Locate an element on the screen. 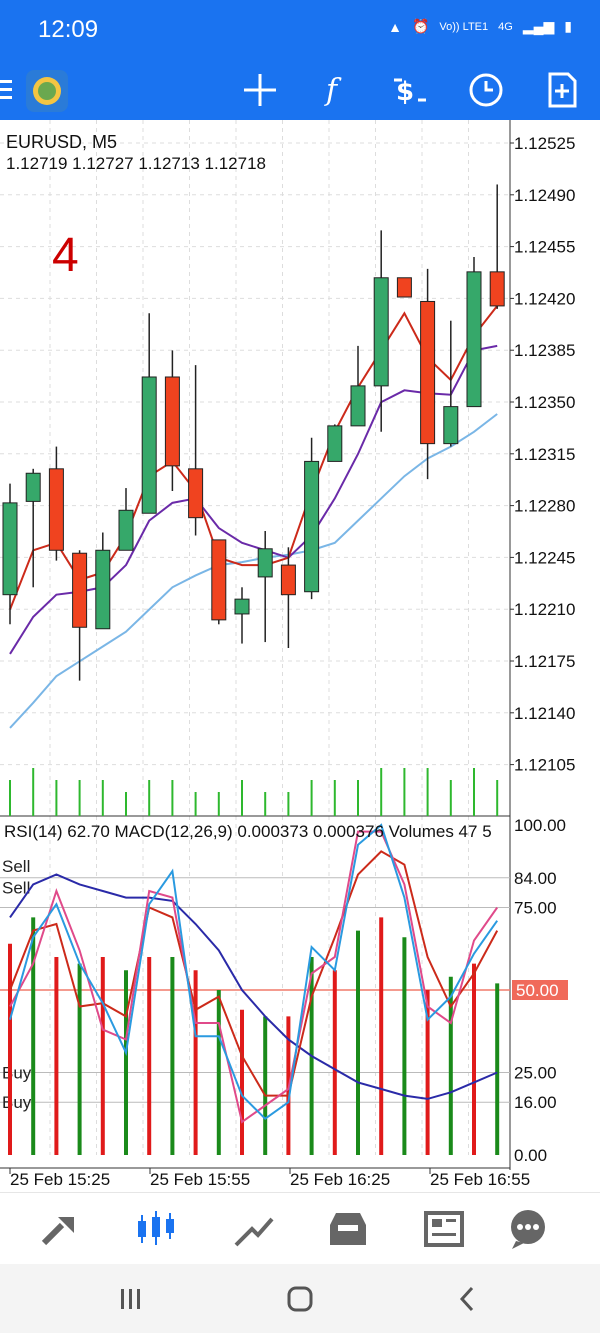 This screenshot has height=1333, width=600. indicator-tick-label: 100.00 is located at coordinates (540, 825).